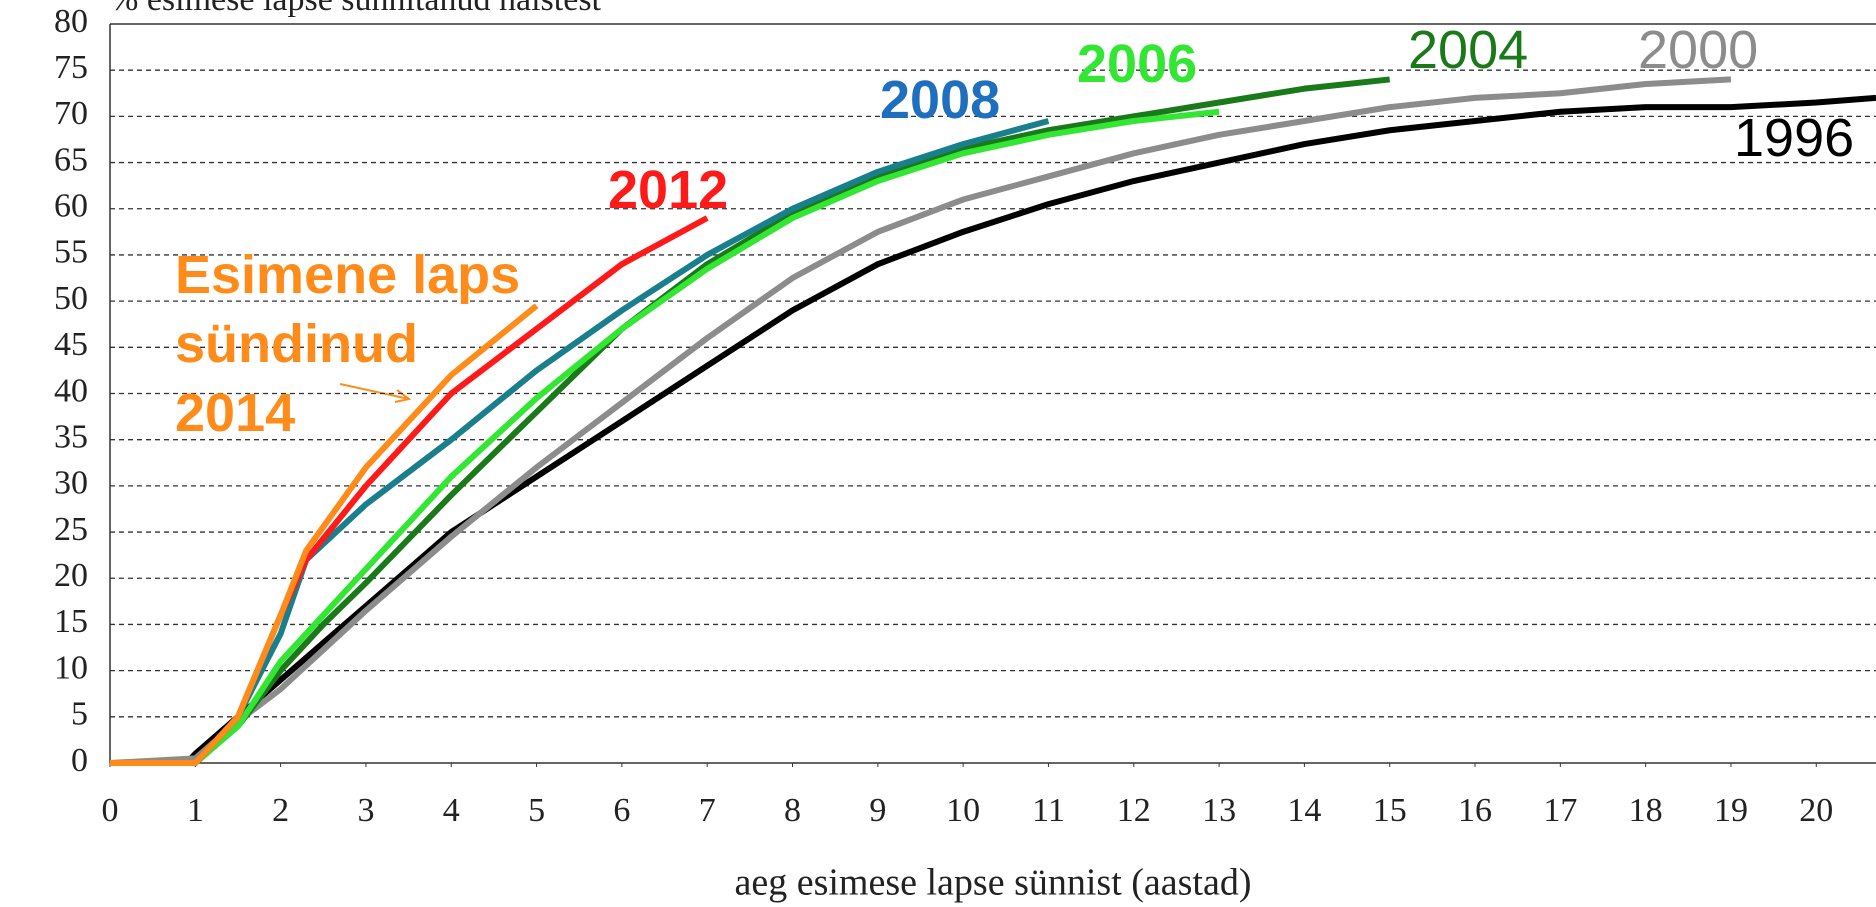 The image size is (1876, 907). Describe the element at coordinates (348, 344) in the screenshot. I see `series-label: Esimene laps sündinud 2014` at that location.